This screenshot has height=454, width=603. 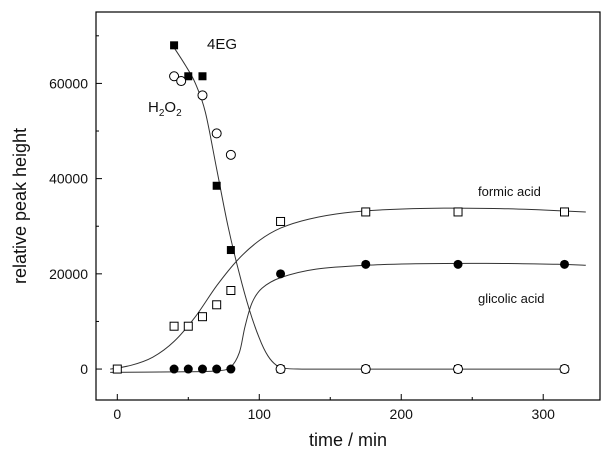 I want to click on label-4eg: 4EG, so click(x=222, y=44).